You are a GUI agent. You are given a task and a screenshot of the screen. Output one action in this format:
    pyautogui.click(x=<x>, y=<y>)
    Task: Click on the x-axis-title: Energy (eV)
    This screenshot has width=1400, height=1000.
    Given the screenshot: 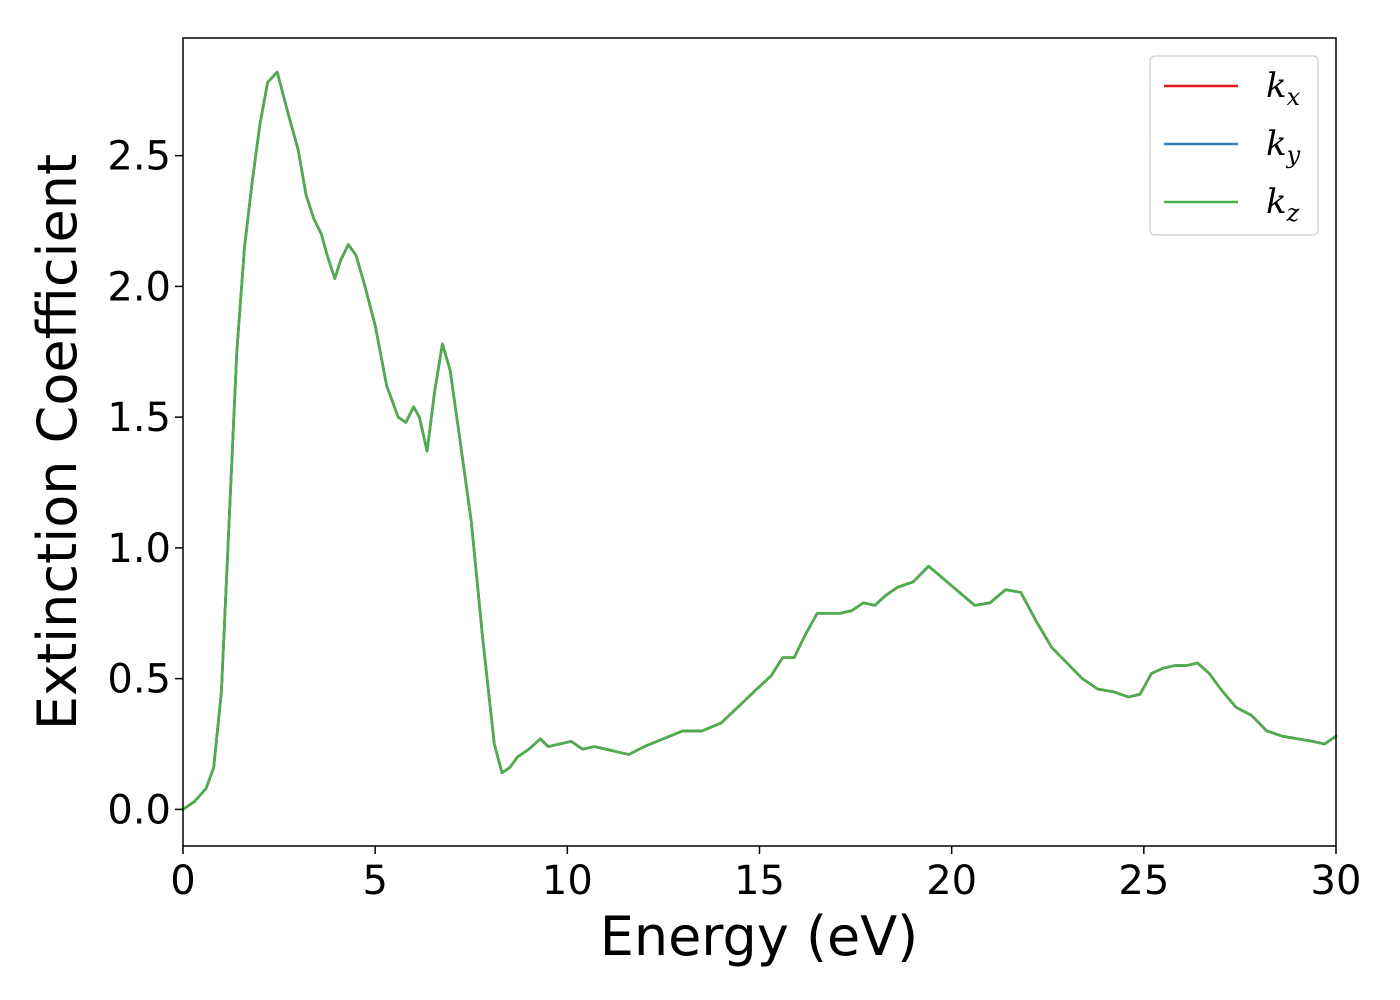 What is the action you would take?
    pyautogui.click(x=759, y=936)
    